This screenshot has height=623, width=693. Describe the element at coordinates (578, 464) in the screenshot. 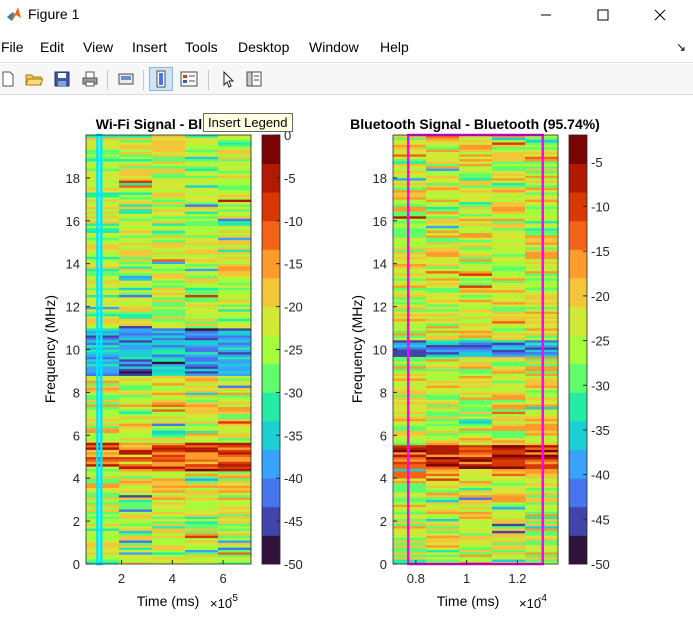

I see `colorbar-segment` at that location.